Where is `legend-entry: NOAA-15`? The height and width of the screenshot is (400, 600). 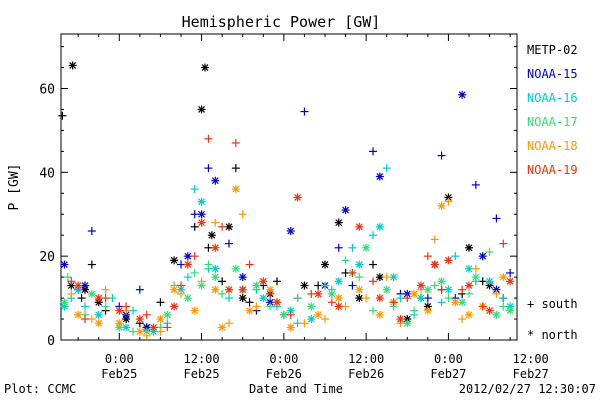
legend-entry: NOAA-15 is located at coordinates (552, 74).